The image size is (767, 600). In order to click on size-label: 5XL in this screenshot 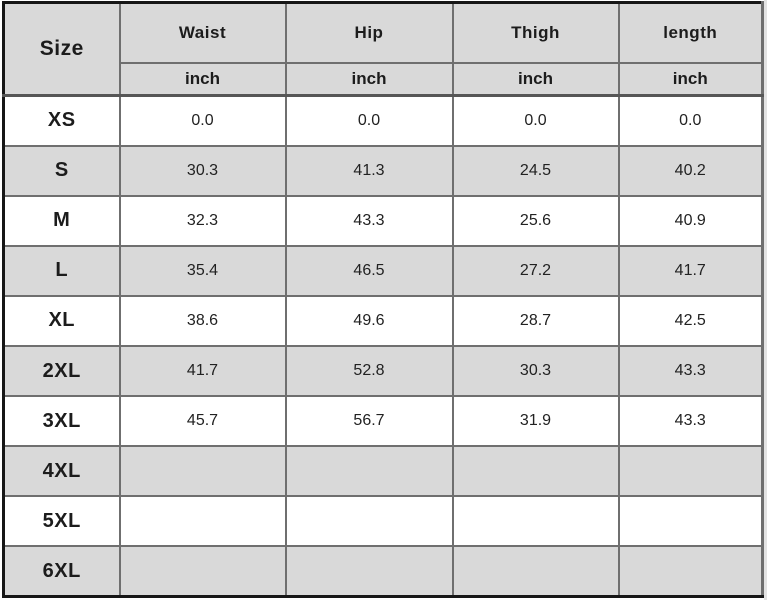, I will do `click(61, 521)`.